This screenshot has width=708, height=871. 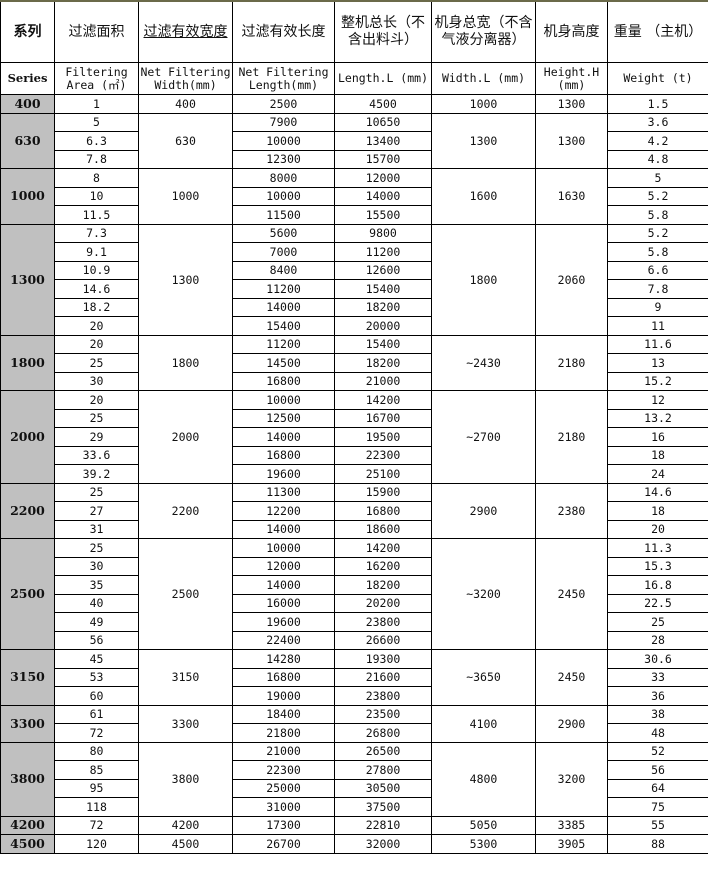 I want to click on total-length-cell: 27800, so click(x=383, y=770).